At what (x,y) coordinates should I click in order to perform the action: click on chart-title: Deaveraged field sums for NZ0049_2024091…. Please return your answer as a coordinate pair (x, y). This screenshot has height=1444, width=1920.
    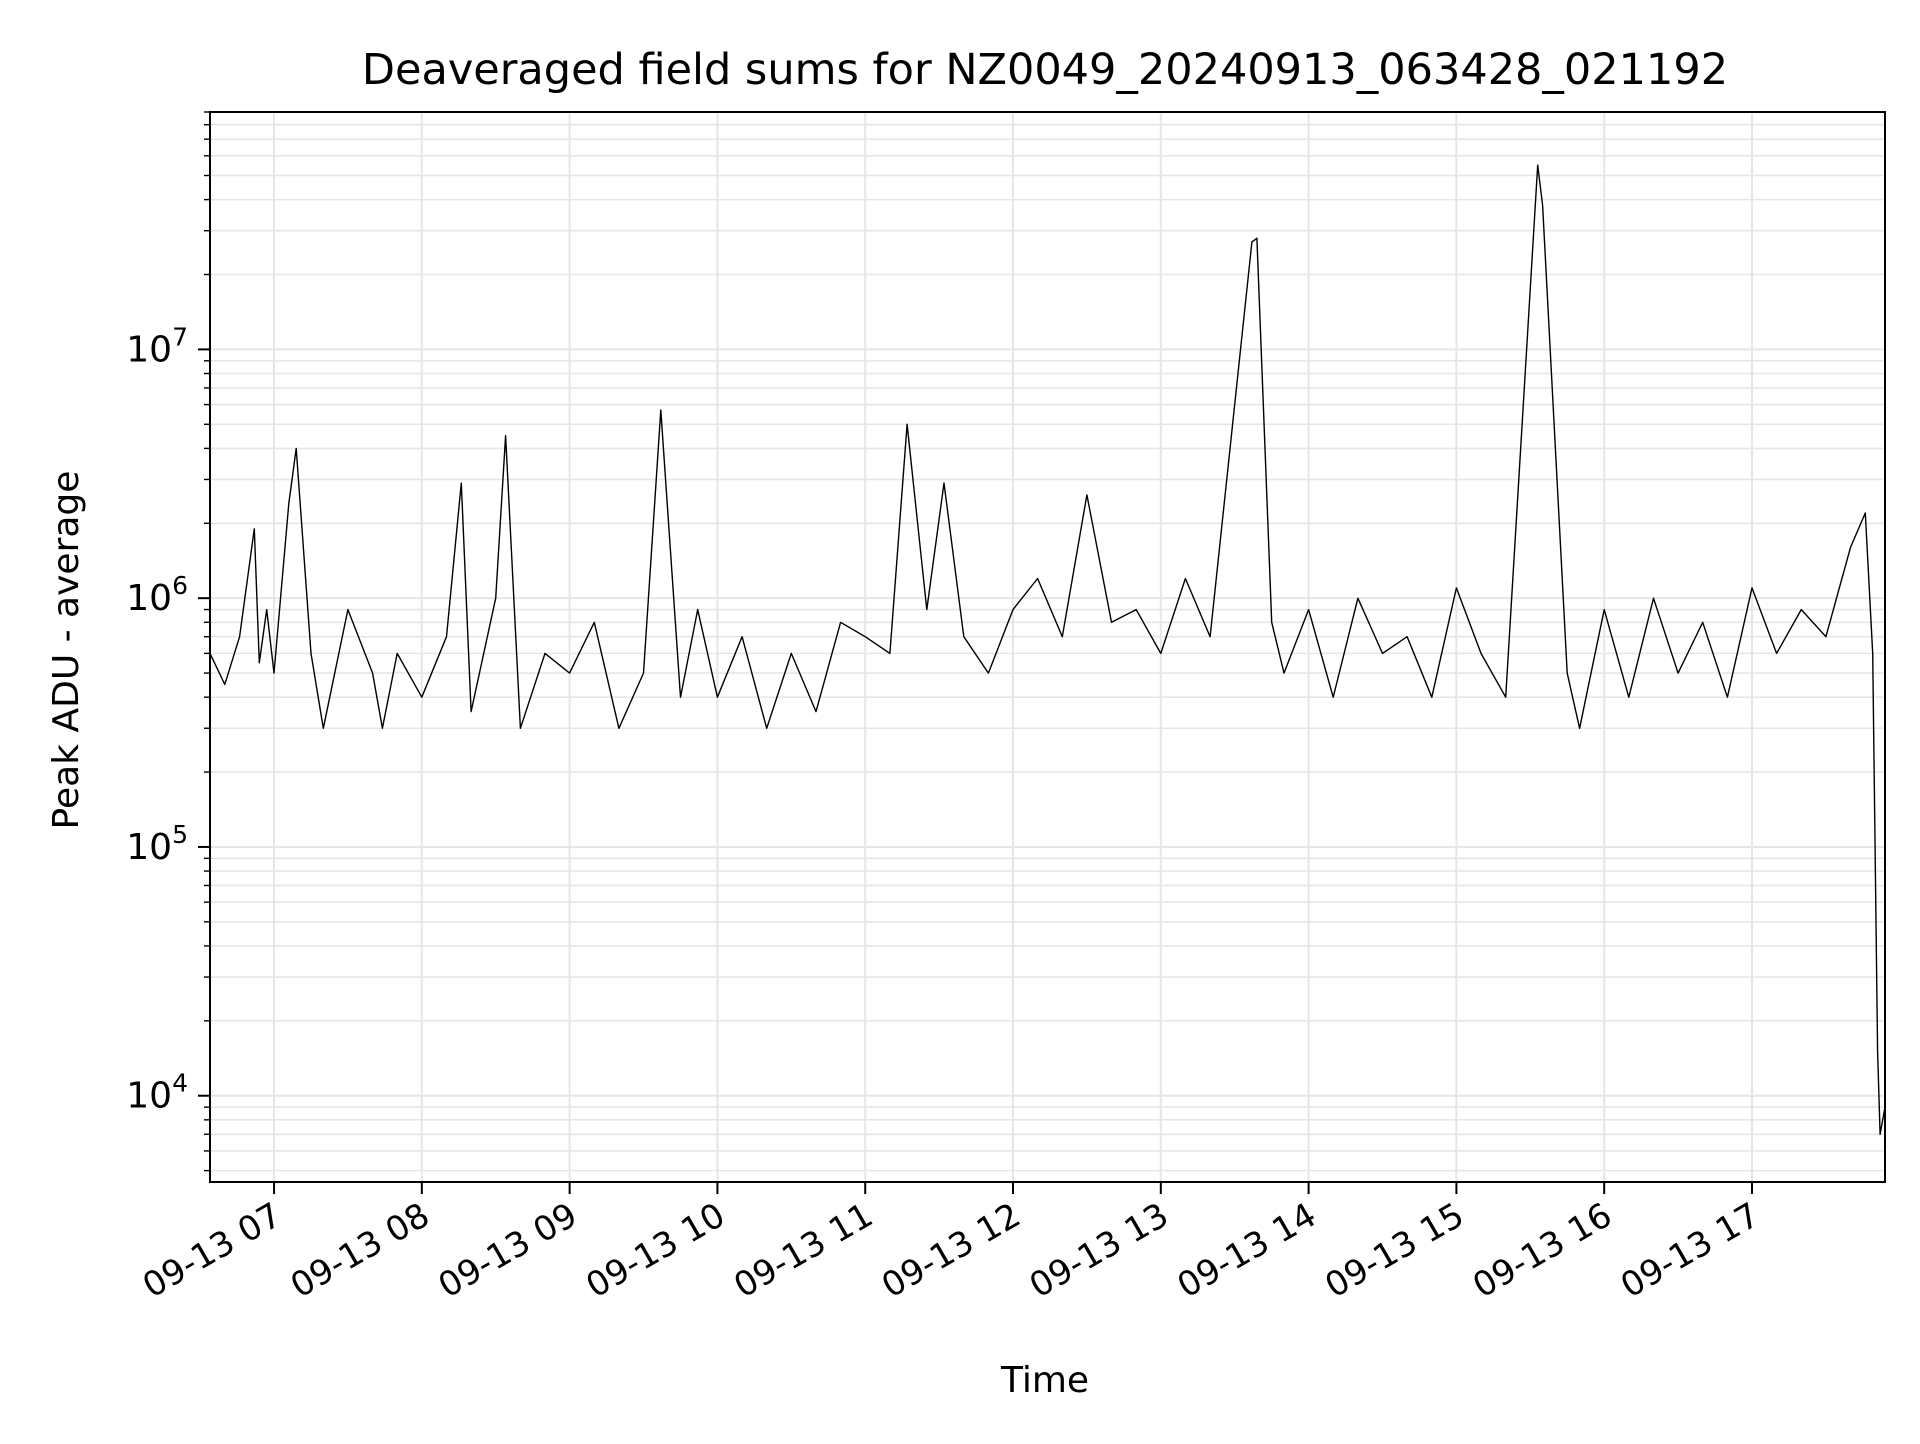
    Looking at the image, I should click on (1045, 70).